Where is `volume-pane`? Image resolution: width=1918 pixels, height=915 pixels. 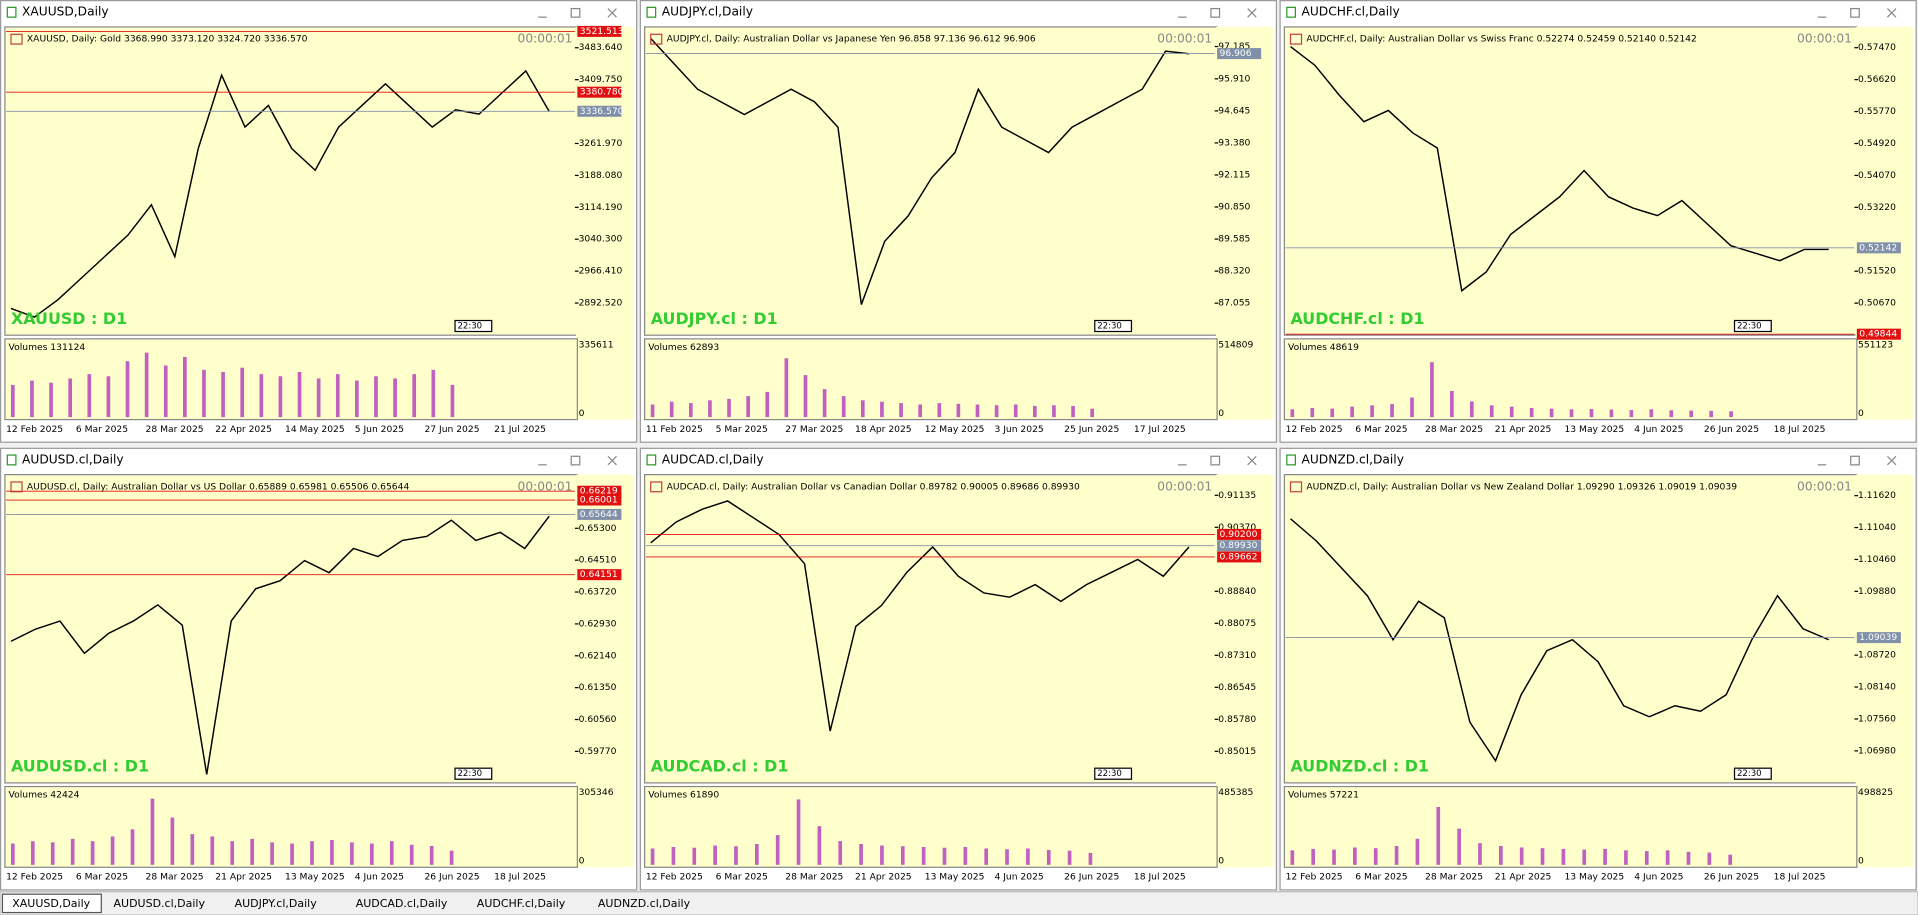
volume-pane is located at coordinates (291, 379).